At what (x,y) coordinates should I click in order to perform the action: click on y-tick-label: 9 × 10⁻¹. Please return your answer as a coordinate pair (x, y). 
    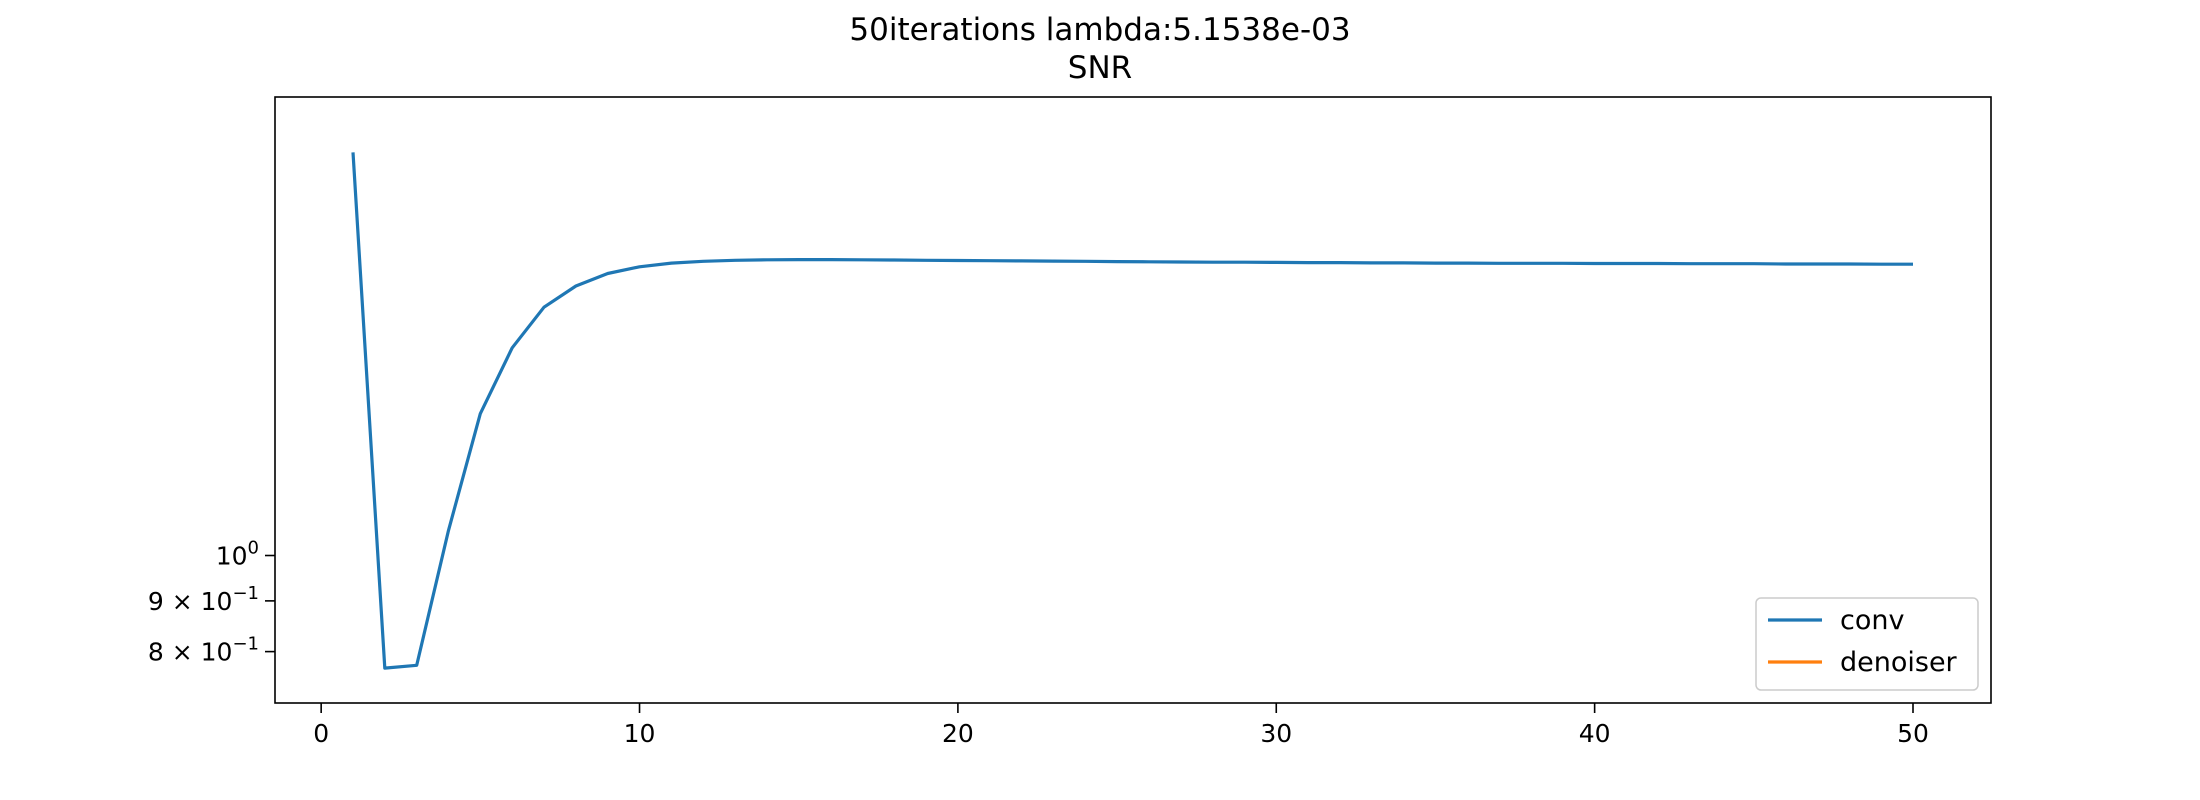
    Looking at the image, I should click on (203, 599).